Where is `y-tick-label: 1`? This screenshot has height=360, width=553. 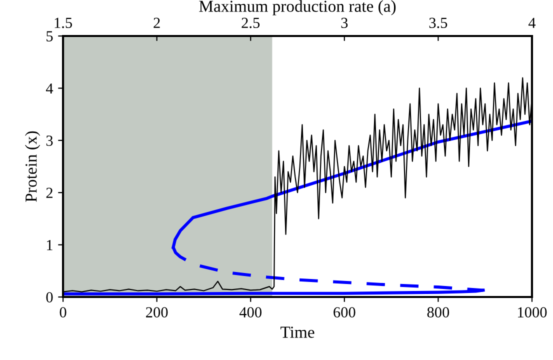
y-tick-label: 1 is located at coordinates (49, 245).